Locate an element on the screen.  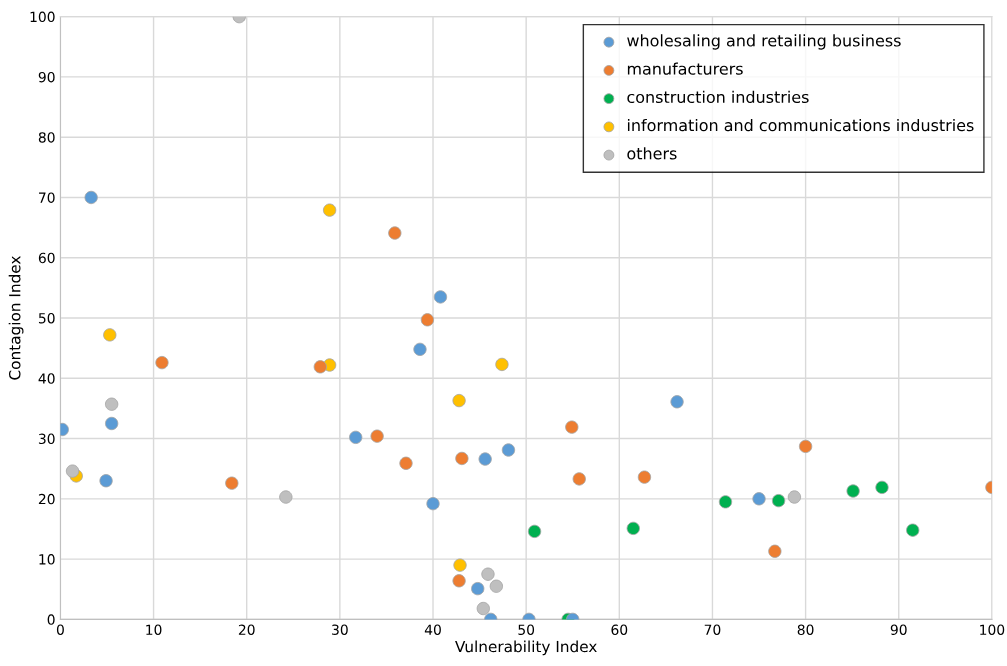
x-tick-label: 70 is located at coordinates (712, 629).